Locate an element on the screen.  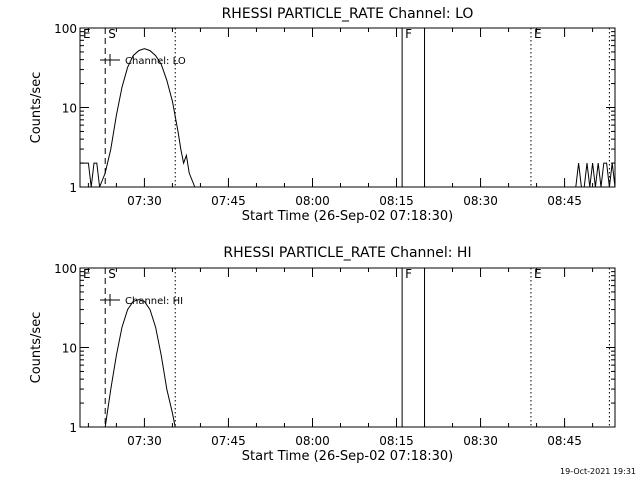
footer-timestamp: 19-Oct-2021 19:31 is located at coordinates (598, 471).